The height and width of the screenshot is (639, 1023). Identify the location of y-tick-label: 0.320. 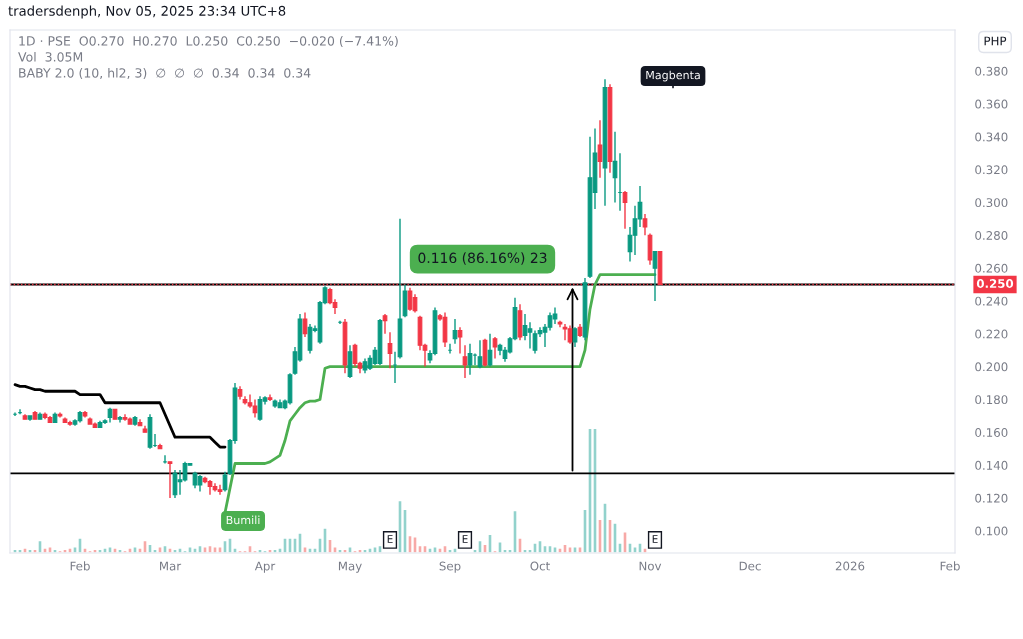
(991, 170).